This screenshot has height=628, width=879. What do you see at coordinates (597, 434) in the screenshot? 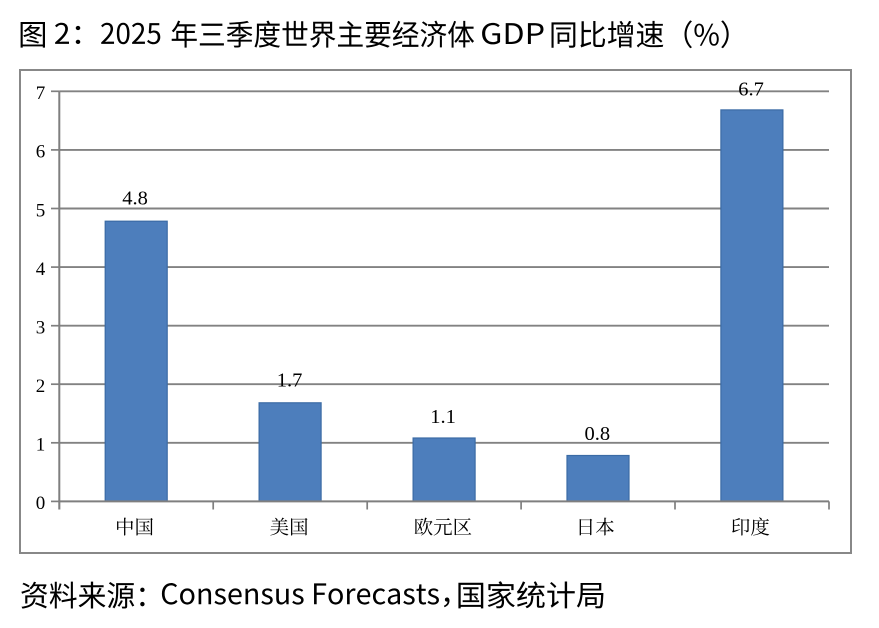
I see `svg-text: 0.8` at bounding box center [597, 434].